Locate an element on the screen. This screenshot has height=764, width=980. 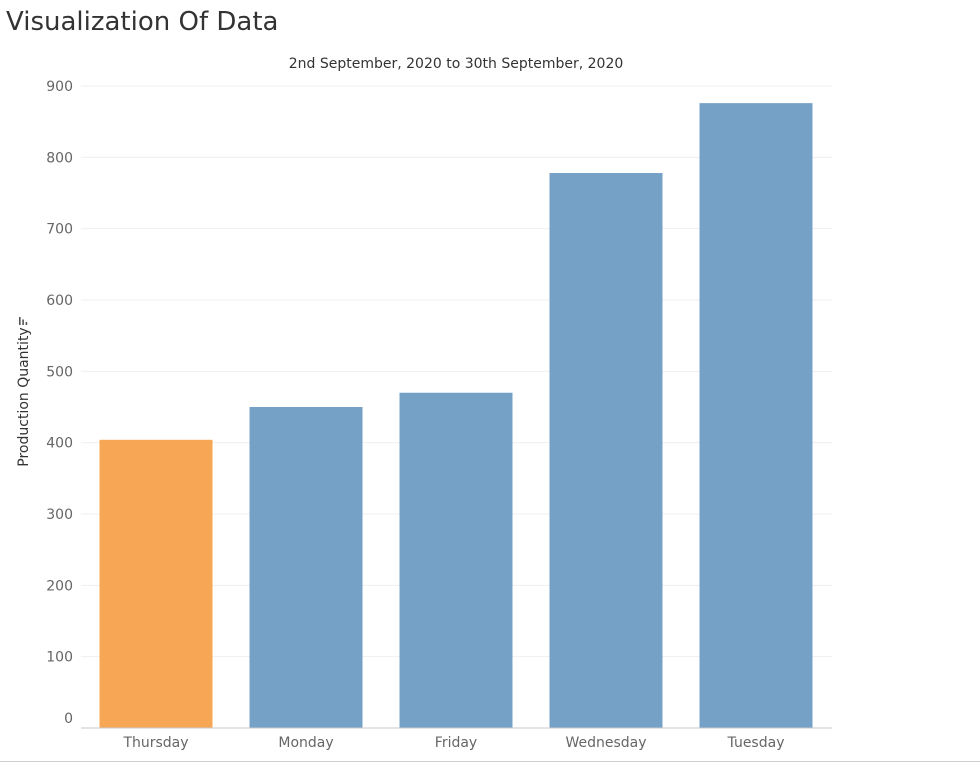
sort-descending-icon is located at coordinates (23, 321).